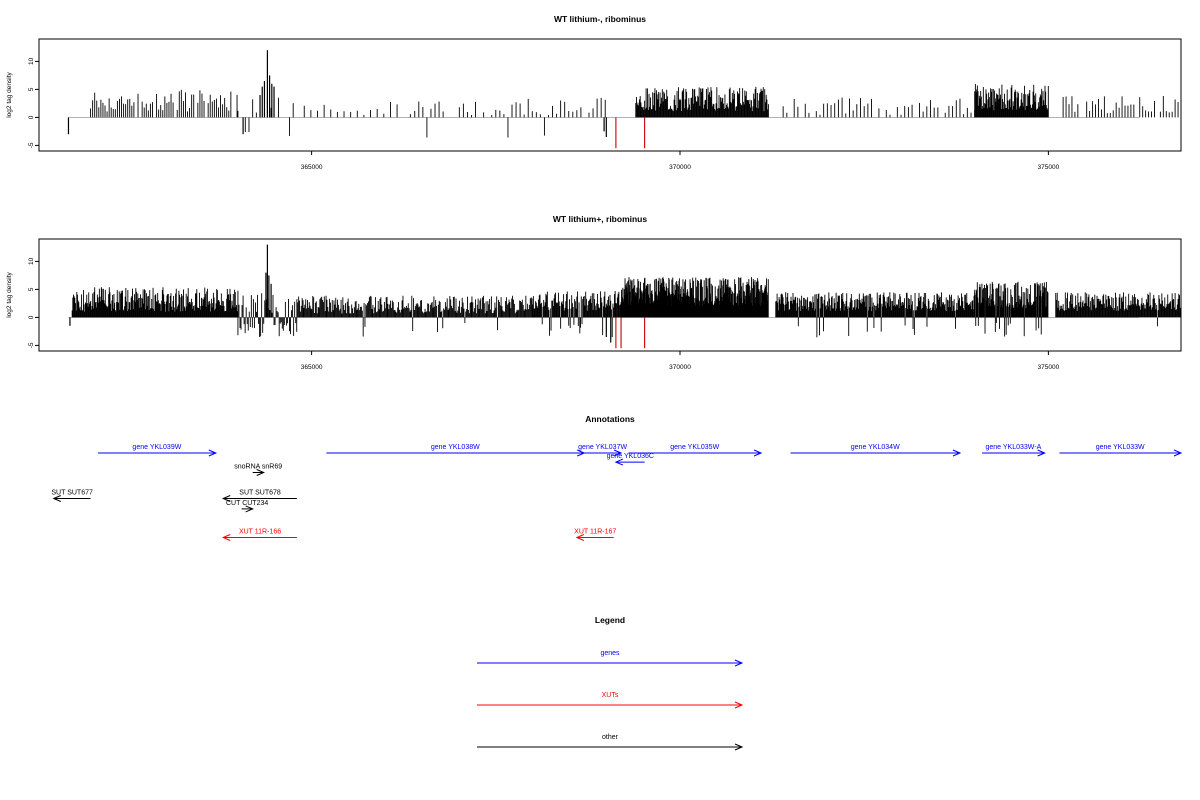 The image size is (1200, 800). I want to click on annotation-feature: XUT 11R-167, so click(595, 535).